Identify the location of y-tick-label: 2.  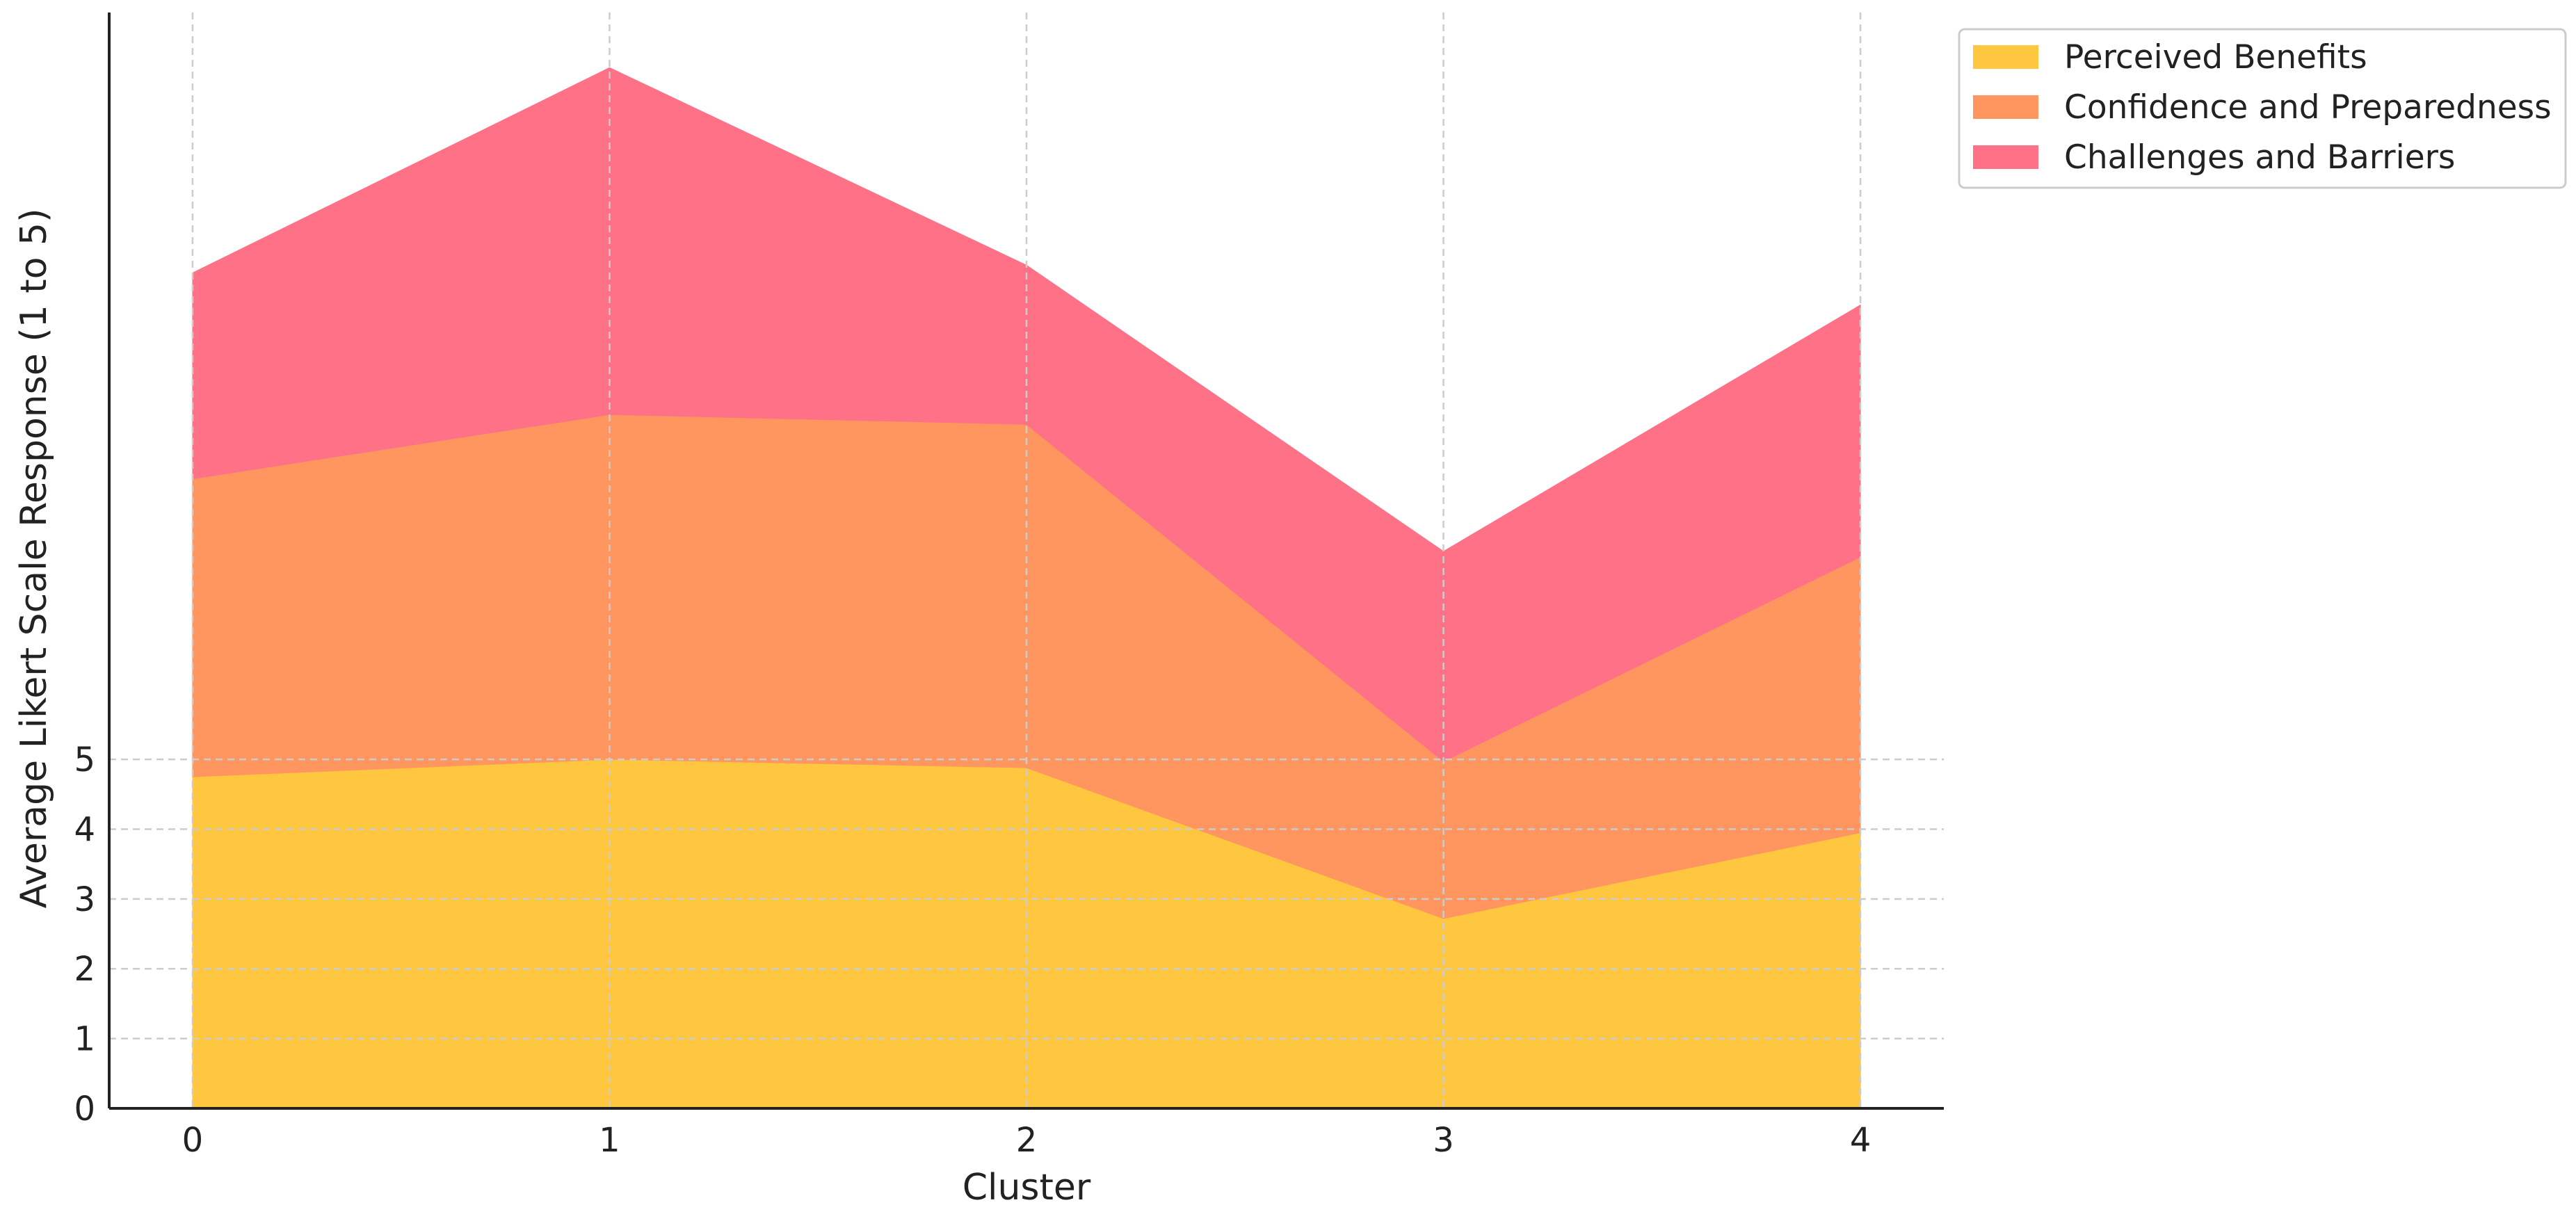
(84, 970).